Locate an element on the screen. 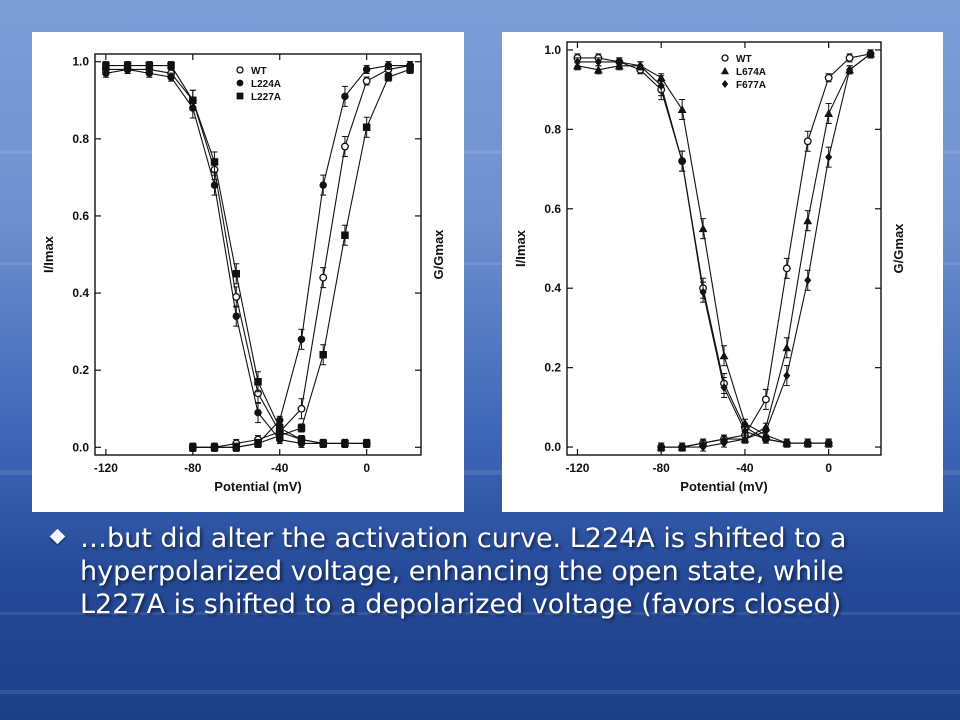 The height and width of the screenshot is (720, 960). chart1-y-tick-label: 0.6 is located at coordinates (80, 216).